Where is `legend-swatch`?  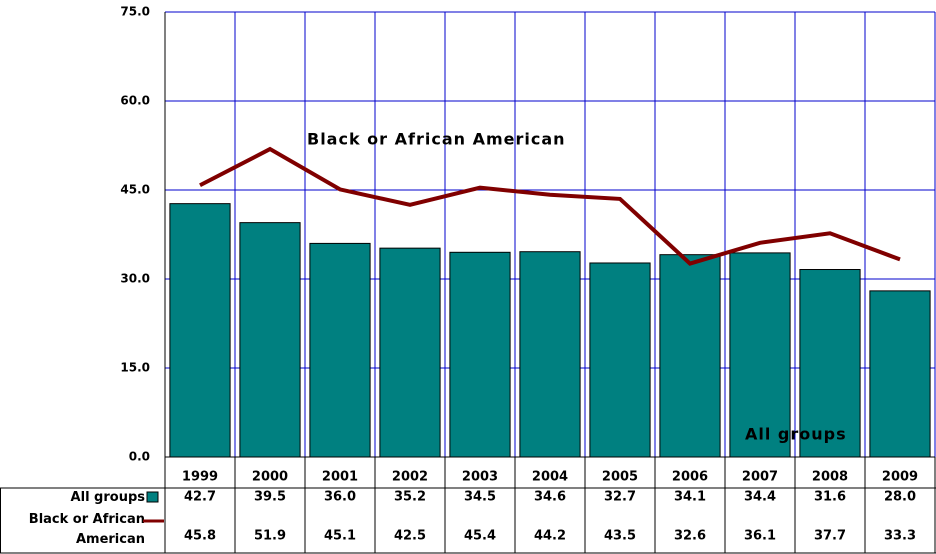 legend-swatch is located at coordinates (152, 497).